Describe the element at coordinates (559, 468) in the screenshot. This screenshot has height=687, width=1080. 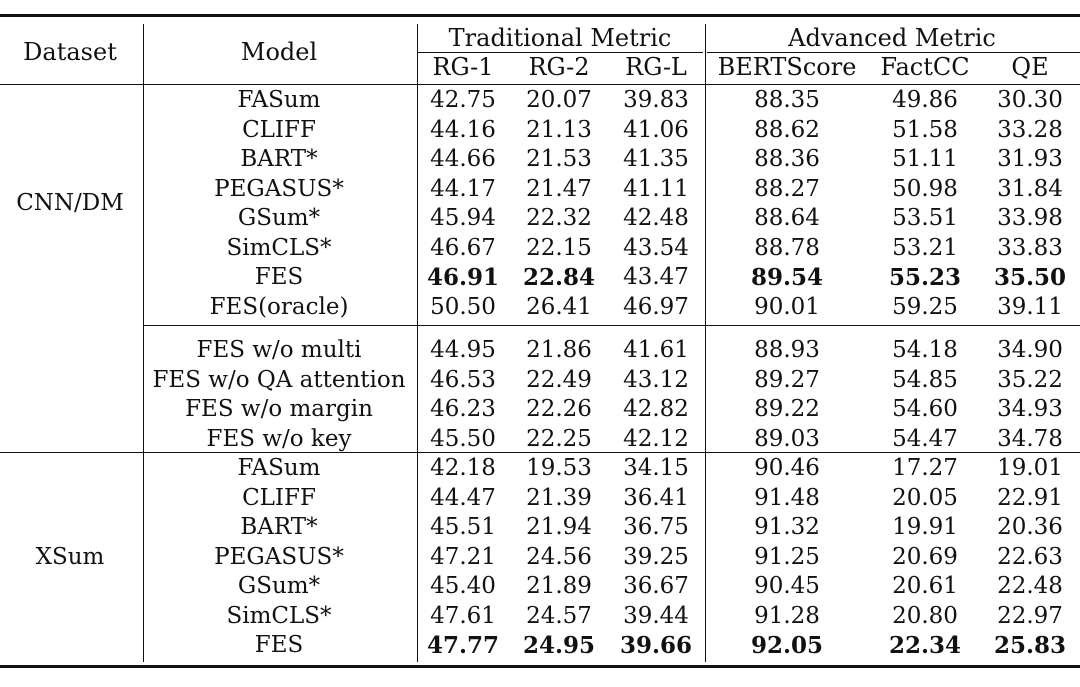
I see `metric-value: 19.53` at that location.